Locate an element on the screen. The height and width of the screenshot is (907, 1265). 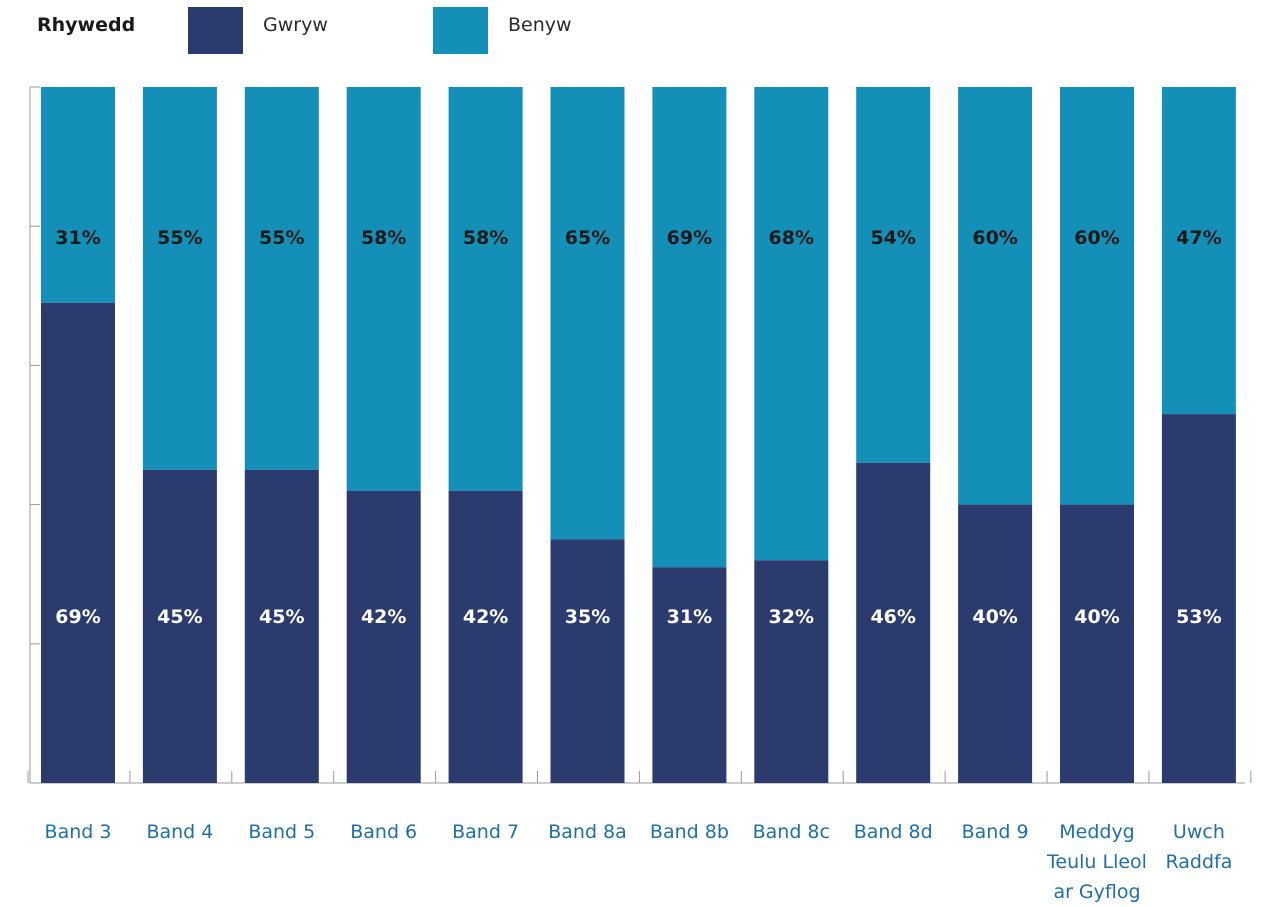
category-label: Band 8b is located at coordinates (689, 832).